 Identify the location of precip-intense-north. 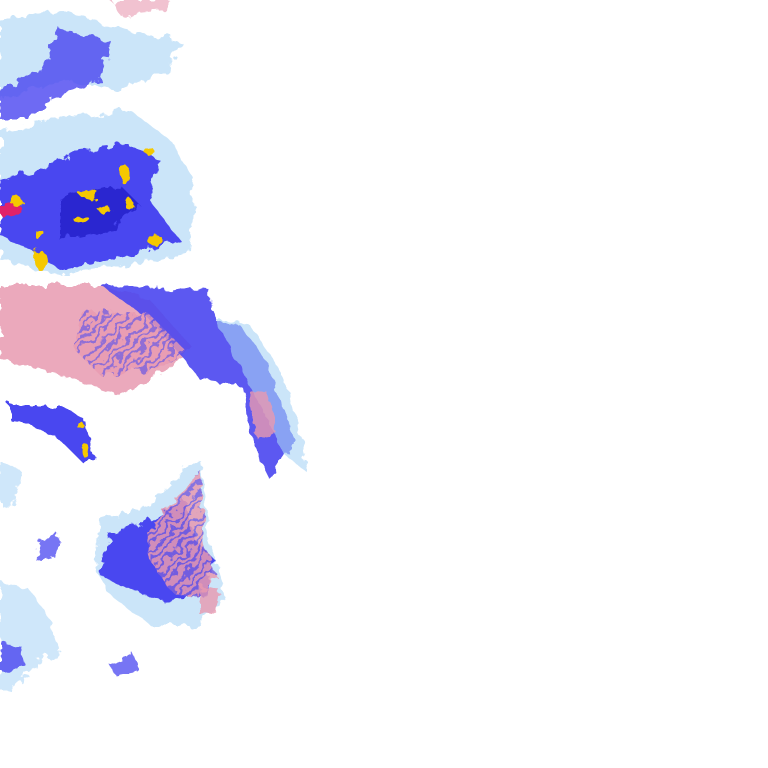
(81, 209).